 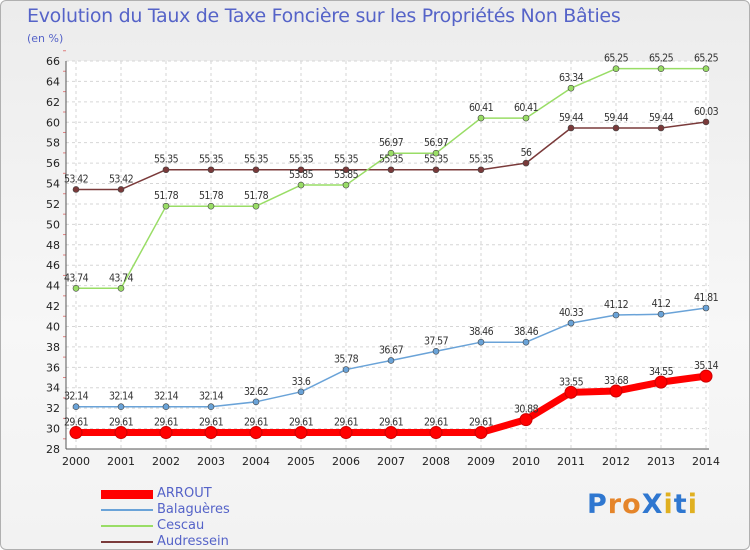 What do you see at coordinates (53, 429) in the screenshot?
I see `y-tick-label: 30` at bounding box center [53, 429].